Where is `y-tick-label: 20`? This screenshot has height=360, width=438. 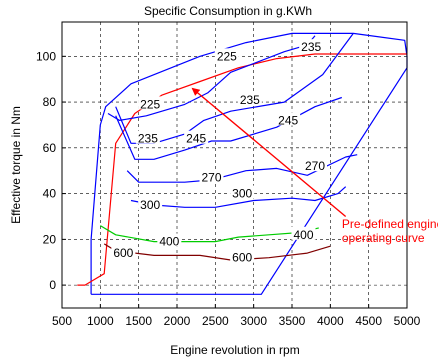 y-tick-label: 20 is located at coordinates (50, 239).